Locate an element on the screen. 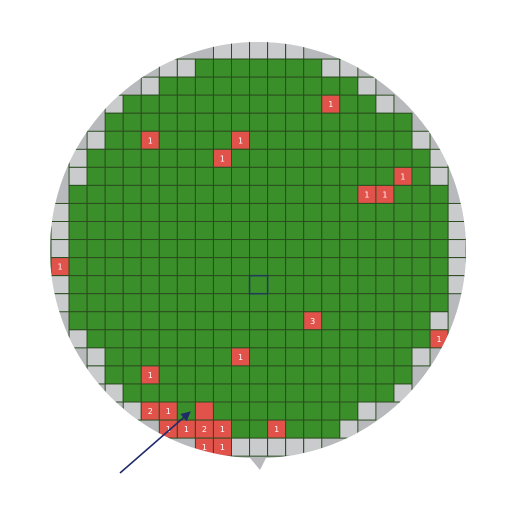 The image size is (512, 512). fail-count-label: 3 is located at coordinates (312, 321).